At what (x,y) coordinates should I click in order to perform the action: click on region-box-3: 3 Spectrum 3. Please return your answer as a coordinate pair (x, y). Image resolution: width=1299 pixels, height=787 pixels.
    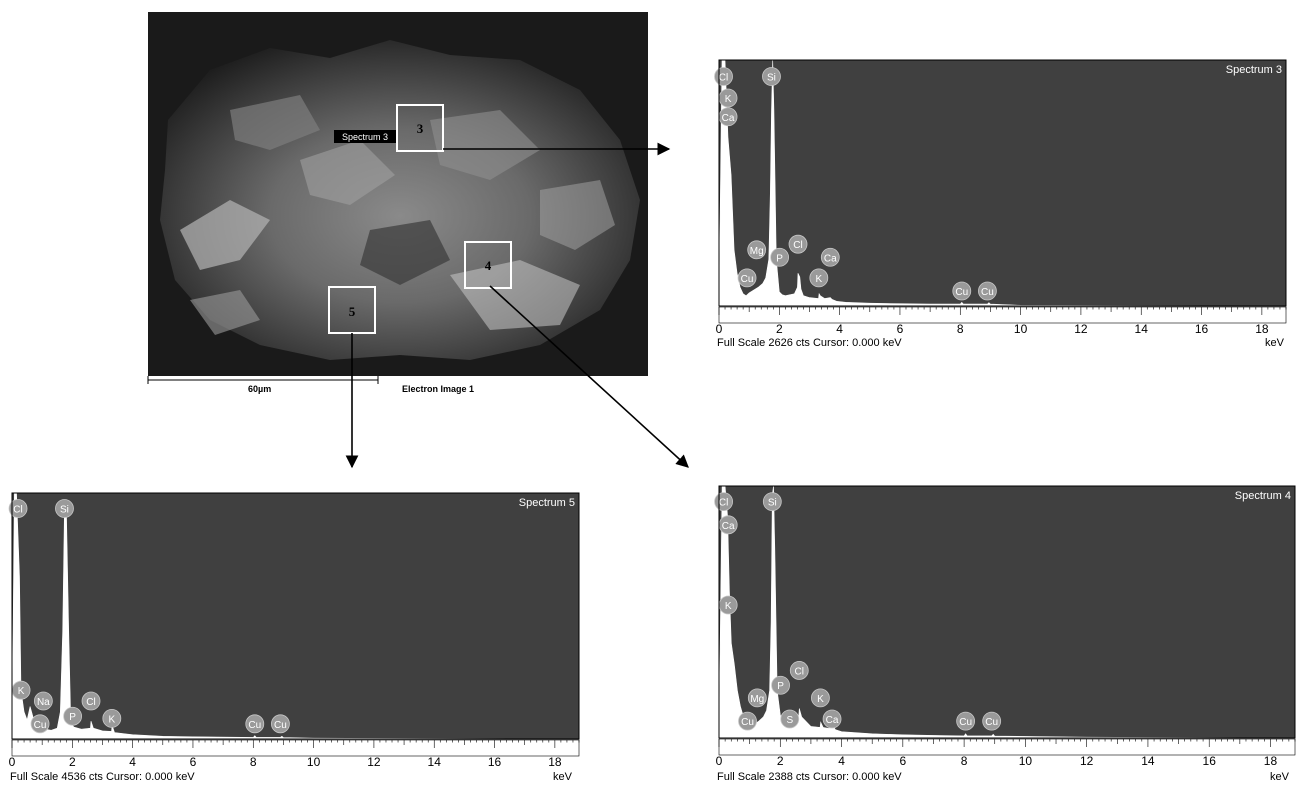
    Looking at the image, I should click on (389, 128).